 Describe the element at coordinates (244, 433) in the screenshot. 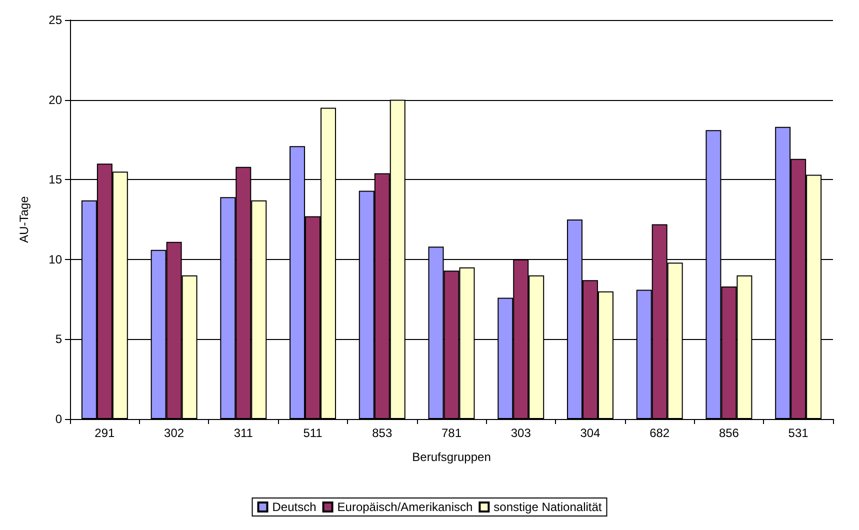

I see `x-tick-label: 311` at that location.